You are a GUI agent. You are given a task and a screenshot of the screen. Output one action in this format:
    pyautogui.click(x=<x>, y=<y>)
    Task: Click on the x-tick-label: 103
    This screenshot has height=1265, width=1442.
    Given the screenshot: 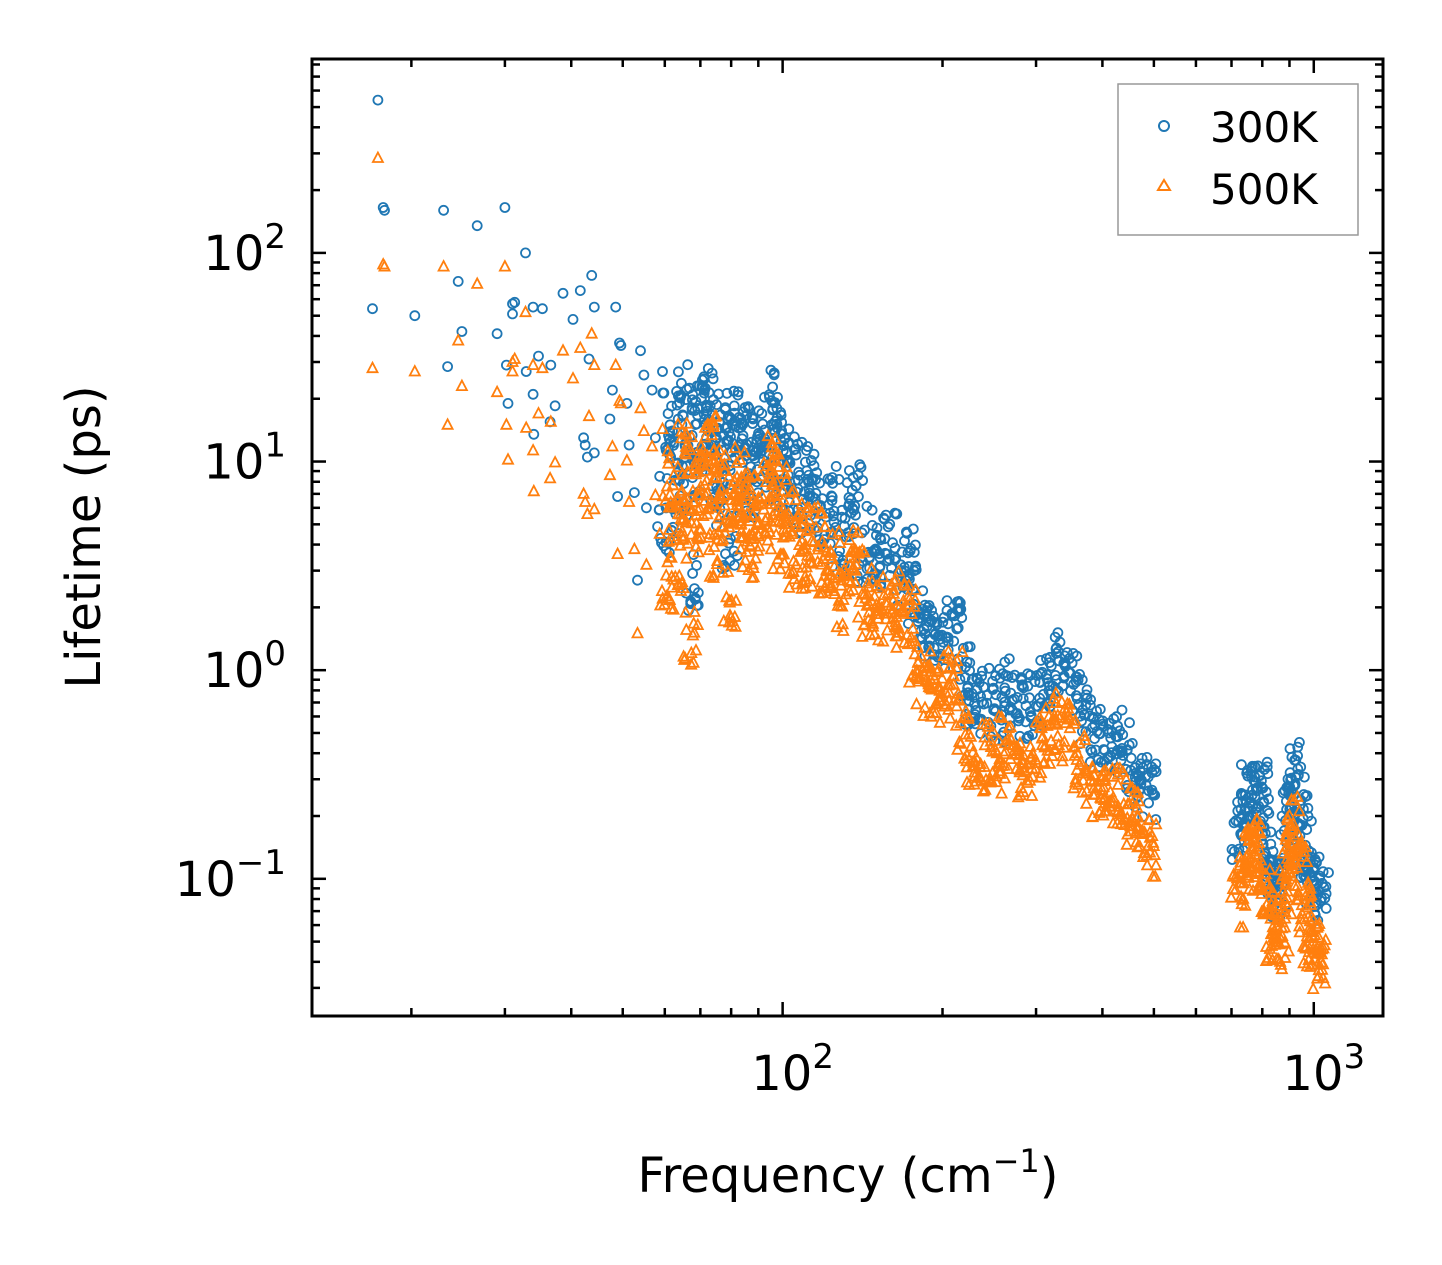 What is the action you would take?
    pyautogui.click(x=1323, y=1069)
    